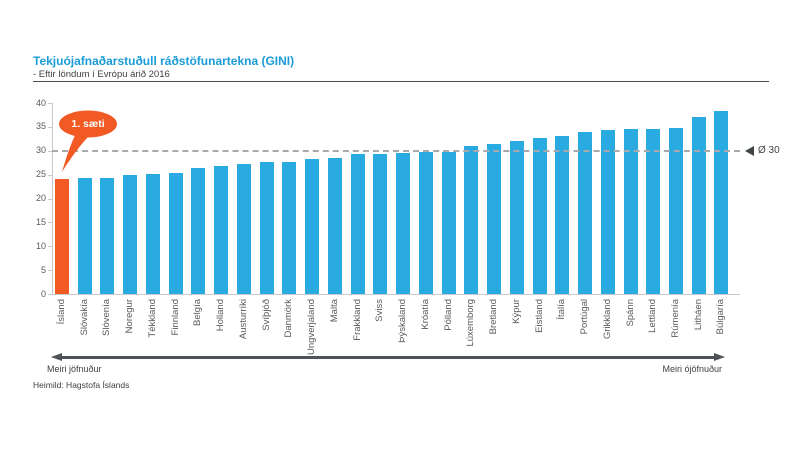  Describe the element at coordinates (630, 211) in the screenshot. I see `bar-Spánn` at that location.